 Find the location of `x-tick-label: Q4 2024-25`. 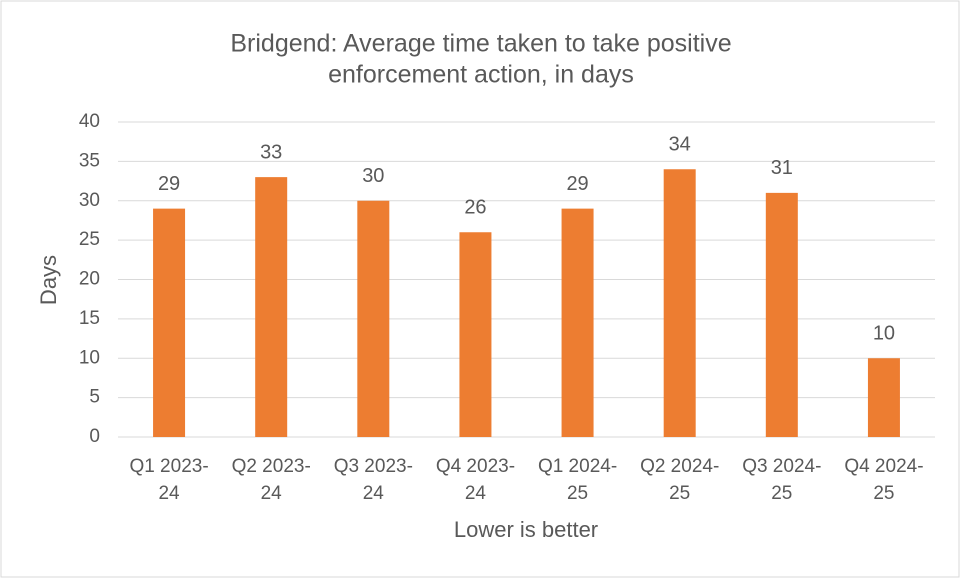

x-tick-label: Q4 2024-25 is located at coordinates (883, 480).